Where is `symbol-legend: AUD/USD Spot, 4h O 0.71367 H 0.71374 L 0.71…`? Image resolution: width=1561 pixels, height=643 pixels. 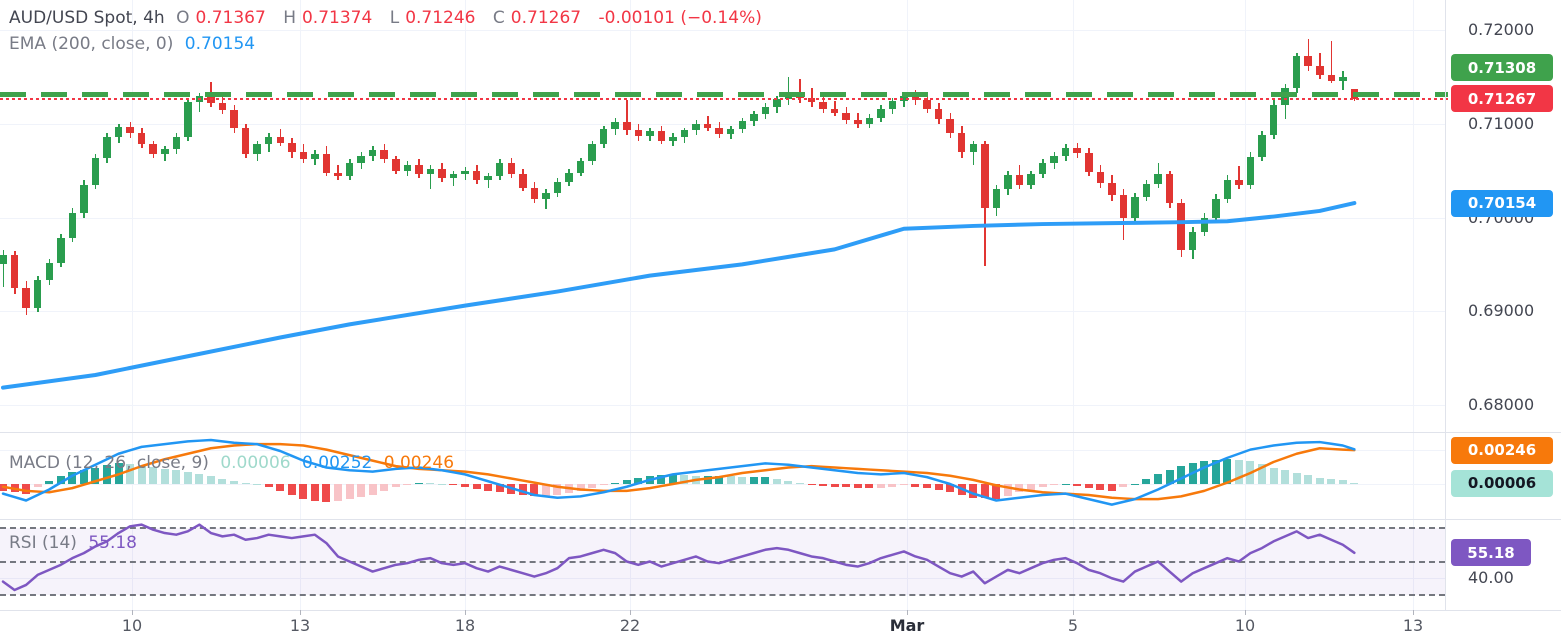 symbol-legend: AUD/USD Spot, 4h O 0.71367 H 0.71374 L 0.71… is located at coordinates (388, 18).